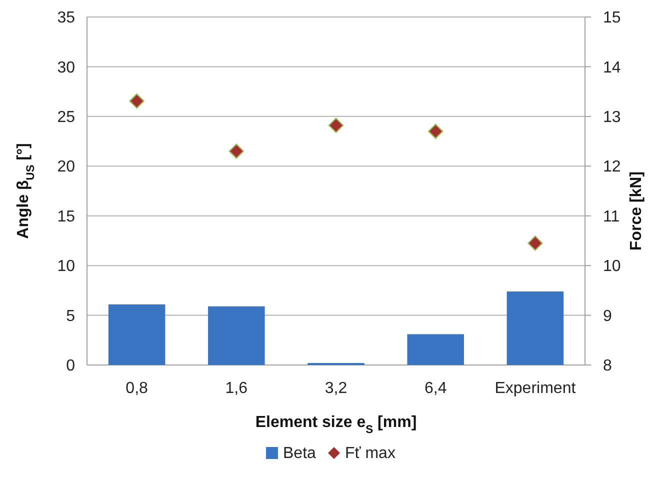 The height and width of the screenshot is (477, 651). What do you see at coordinates (137, 388) in the screenshot?
I see `x-tick-label: 0,8` at bounding box center [137, 388].